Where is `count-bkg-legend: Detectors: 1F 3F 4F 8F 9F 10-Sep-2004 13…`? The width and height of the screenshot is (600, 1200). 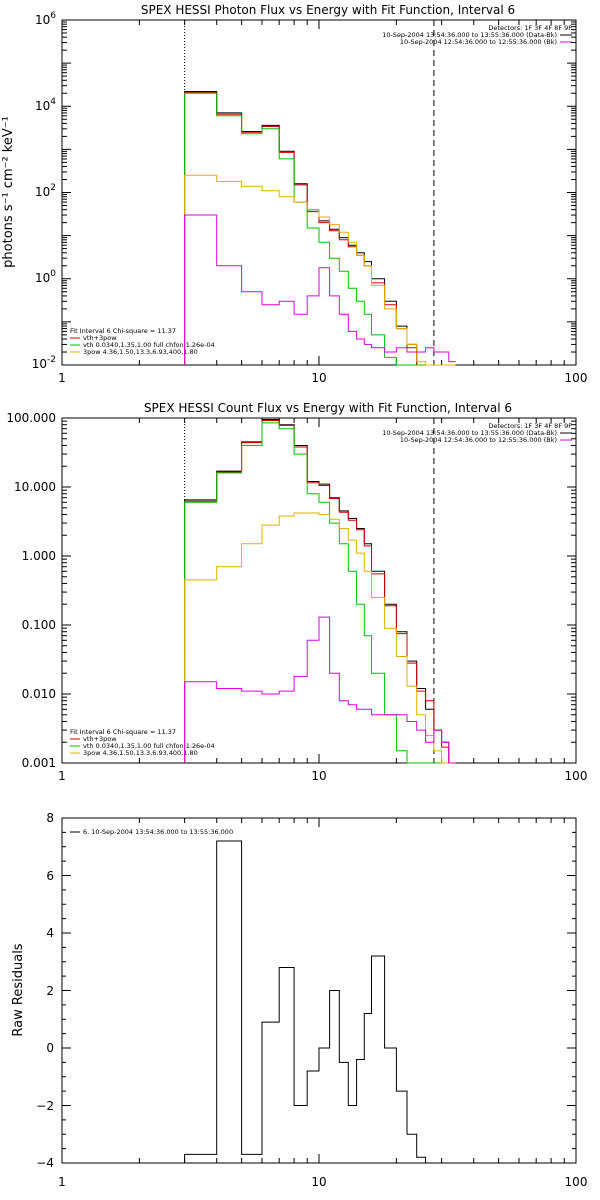
count-bkg-legend: Detectors: 1F 3F 4F 8F 9F 10-Sep-2004 13… is located at coordinates (477, 433).